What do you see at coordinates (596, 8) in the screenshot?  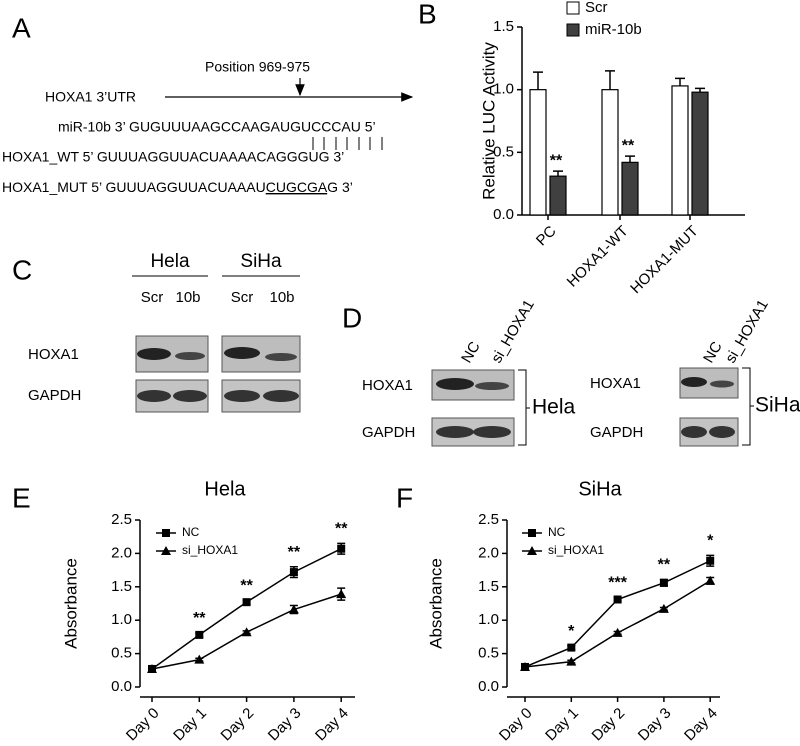 I see `legend-label: Scr` at bounding box center [596, 8].